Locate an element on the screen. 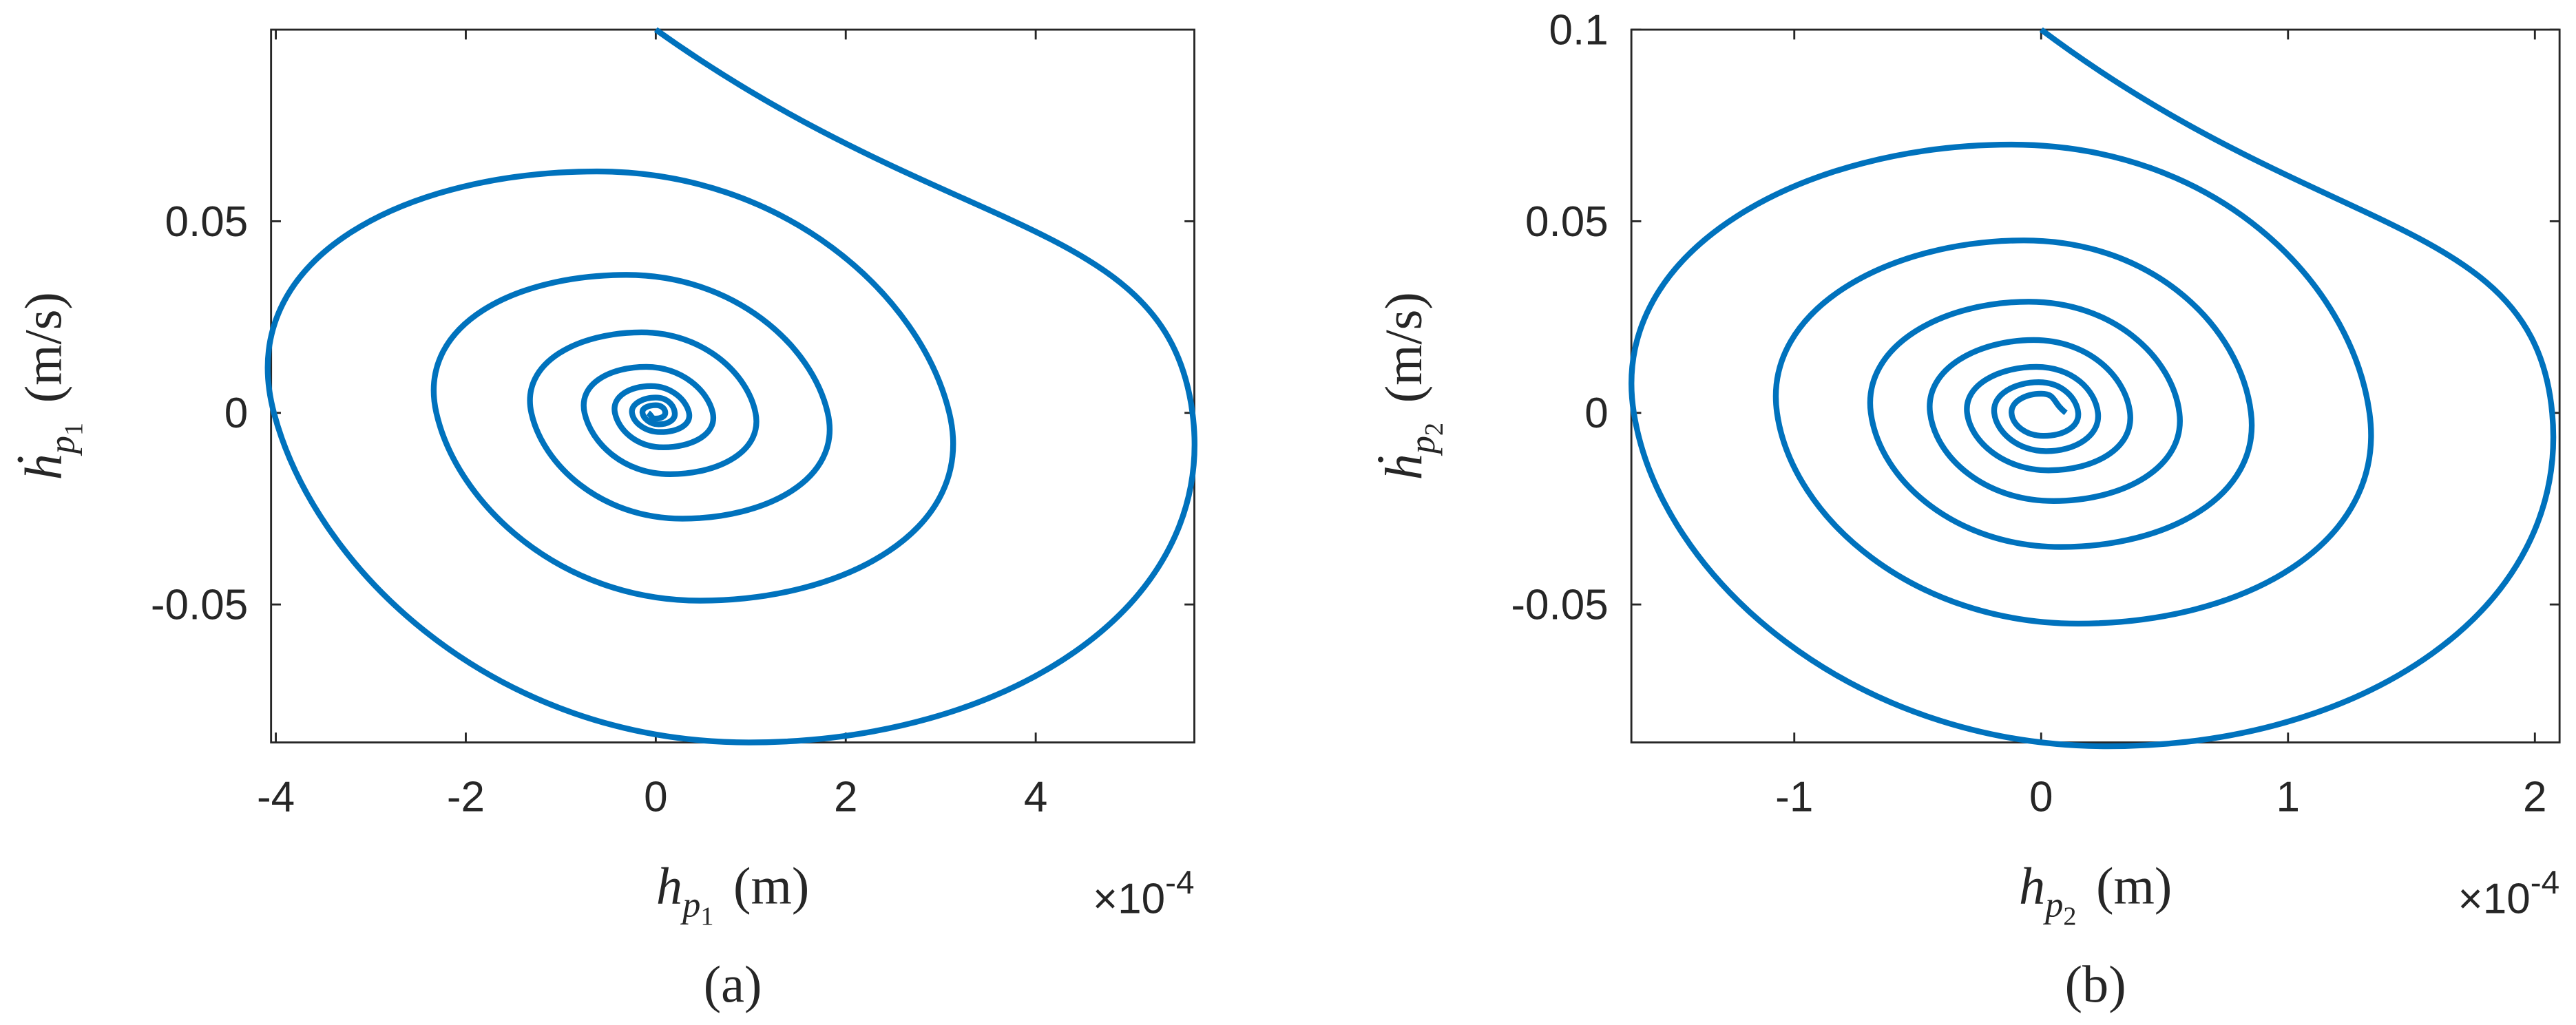 The width and height of the screenshot is (2576, 1025). y-axis-label: ḣp1 (m/s) is located at coordinates (51, 386).